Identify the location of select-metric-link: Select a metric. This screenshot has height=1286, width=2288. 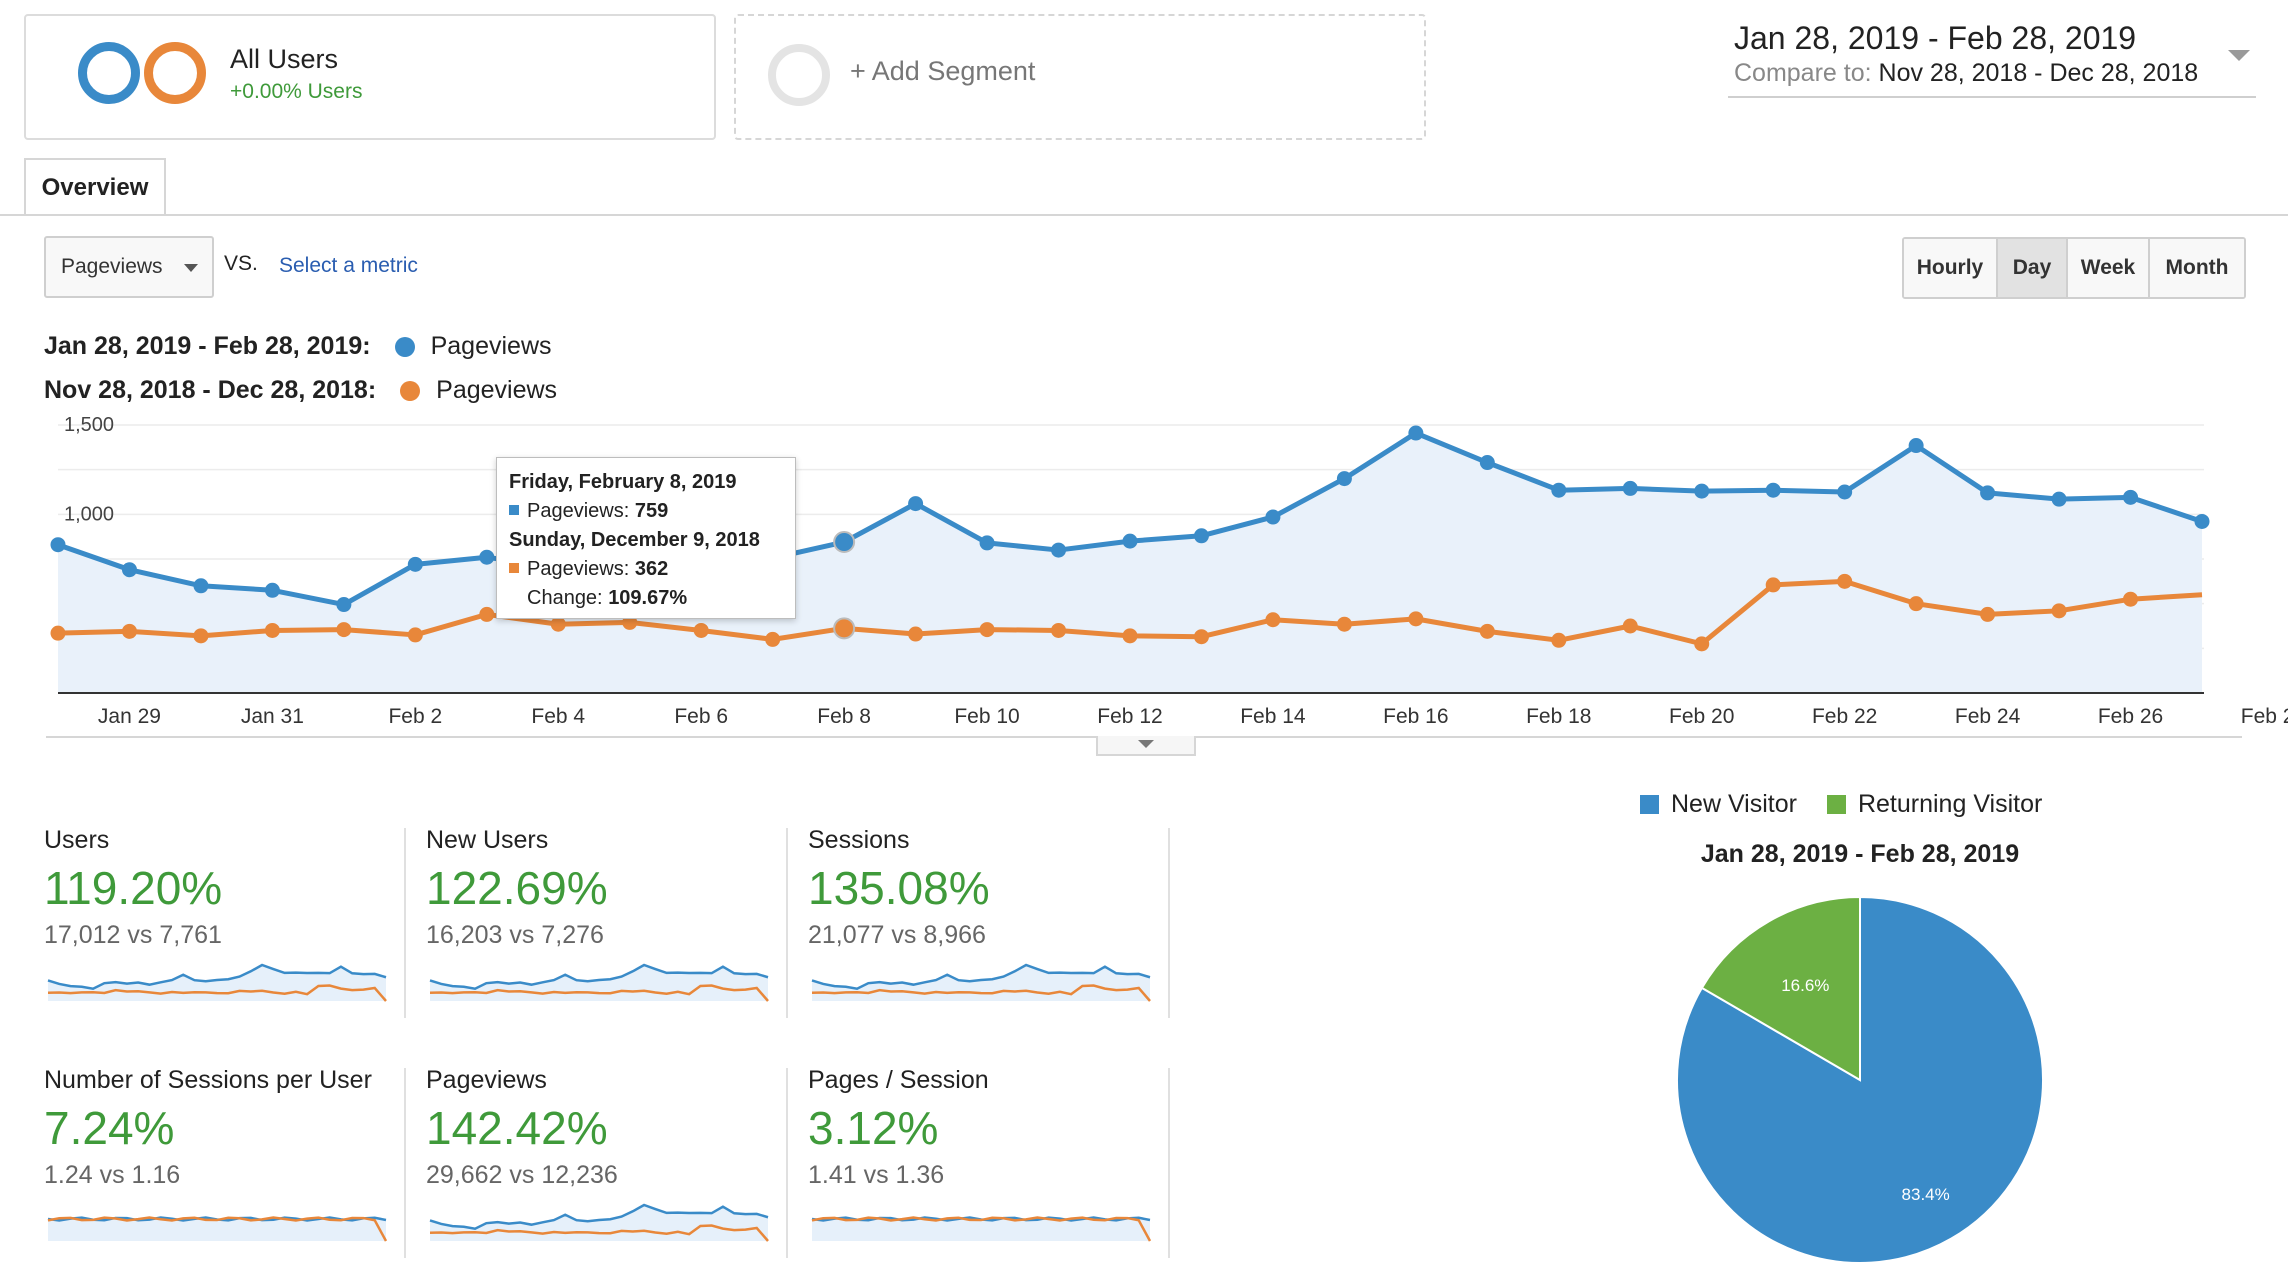
(348, 265).